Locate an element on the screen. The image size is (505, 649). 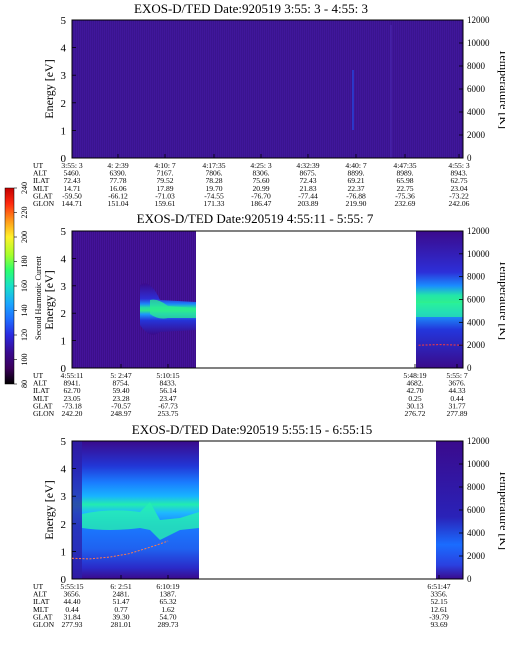
panel-3-data-right is located at coordinates (449, 510).